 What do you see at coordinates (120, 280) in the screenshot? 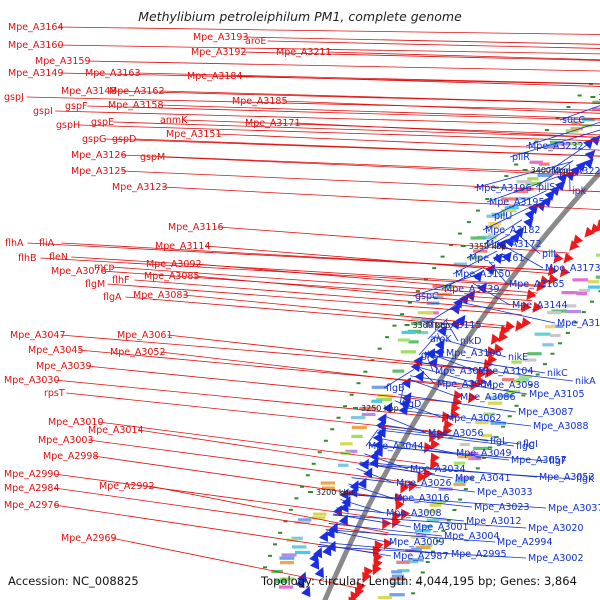
I see `gene-label: flhF` at bounding box center [120, 280].